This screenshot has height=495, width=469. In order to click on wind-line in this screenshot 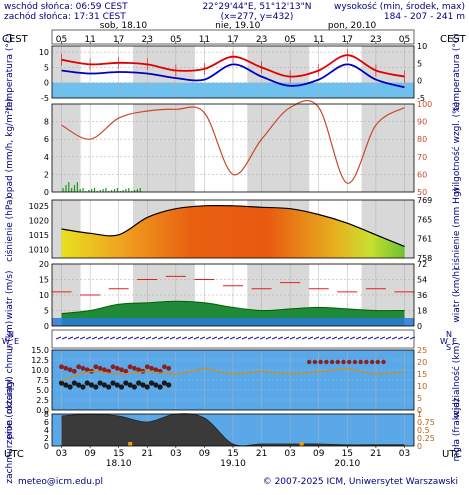, I will do `click(233, 307)`.